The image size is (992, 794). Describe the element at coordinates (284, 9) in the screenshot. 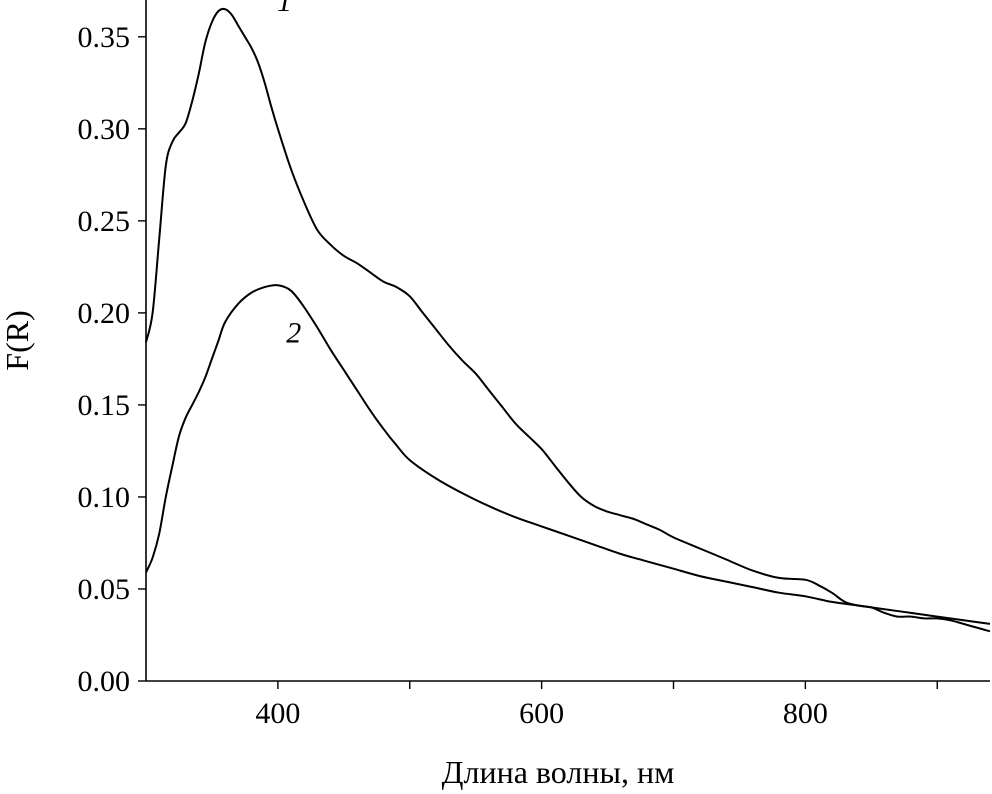

I see `series-1-label: 1` at that location.